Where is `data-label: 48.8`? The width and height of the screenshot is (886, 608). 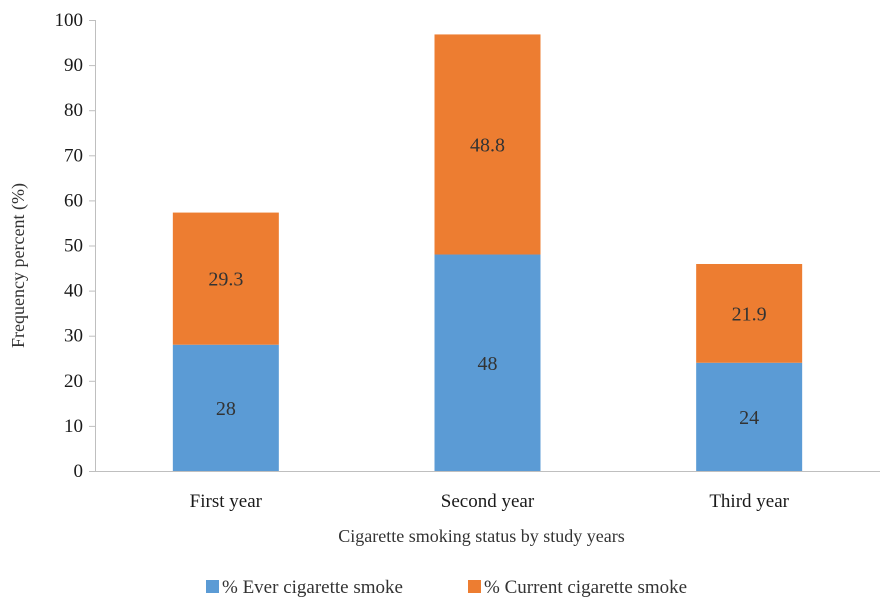
data-label: 48.8 is located at coordinates (487, 145).